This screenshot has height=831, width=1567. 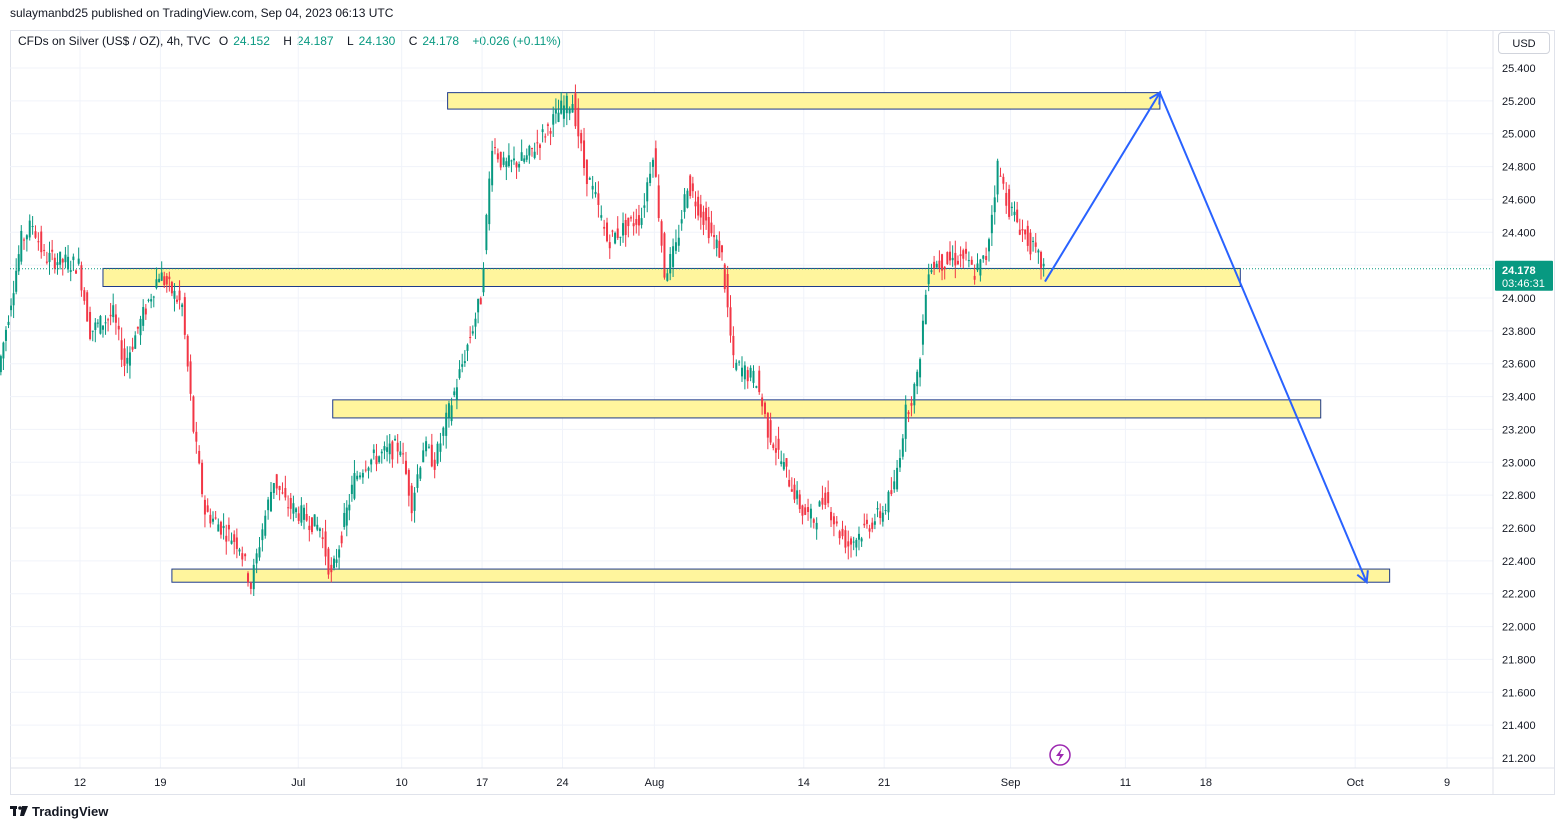 I want to click on x-tick-label: 24, so click(x=562, y=783).